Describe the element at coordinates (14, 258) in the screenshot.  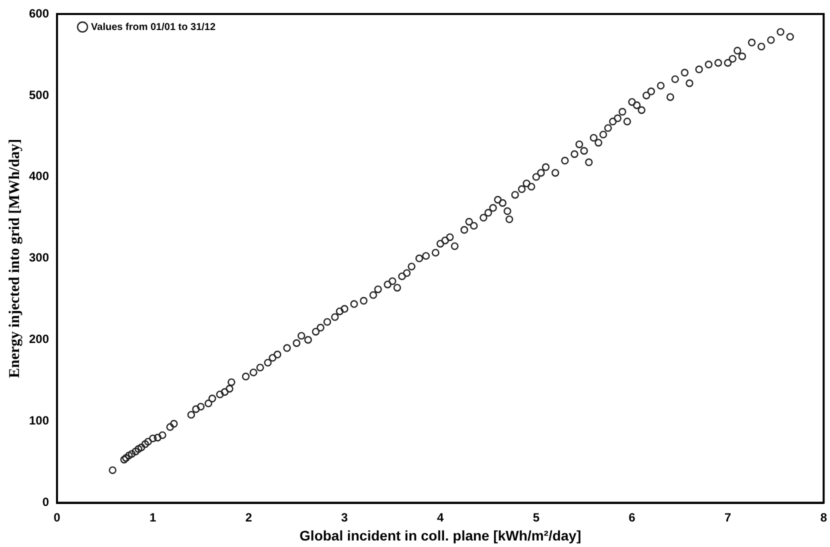
I see `y-axis-title: Energy injected into grid [MWh/day]` at that location.